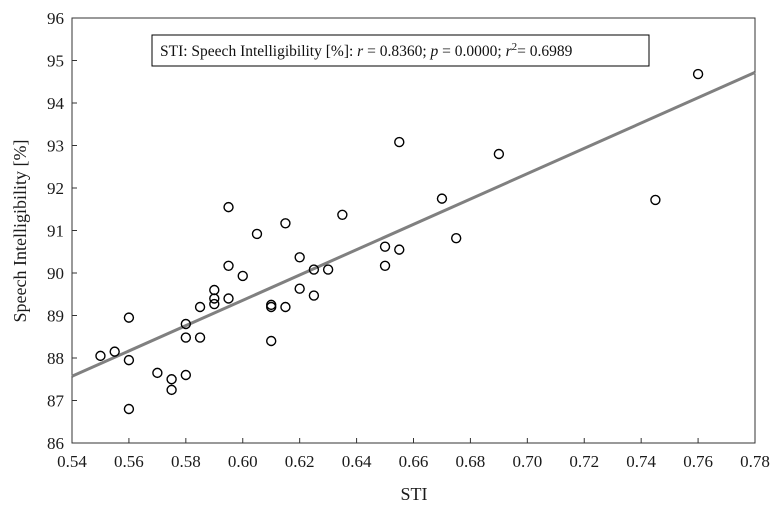 This screenshot has width=778, height=506. I want to click on x-tick-label: 0.78, so click(755, 461).